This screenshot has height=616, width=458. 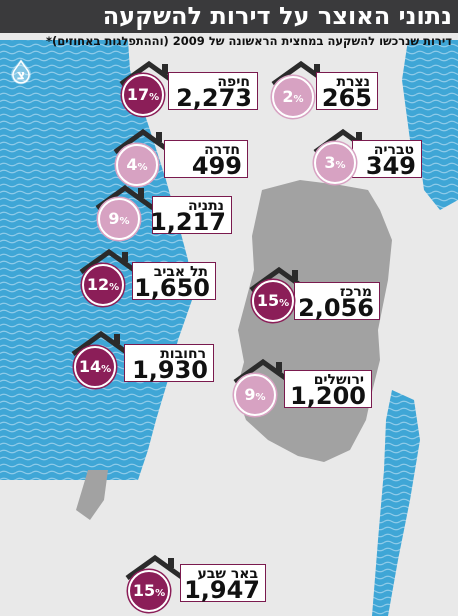 I want to click on city-count: 499, so click(x=216, y=166).